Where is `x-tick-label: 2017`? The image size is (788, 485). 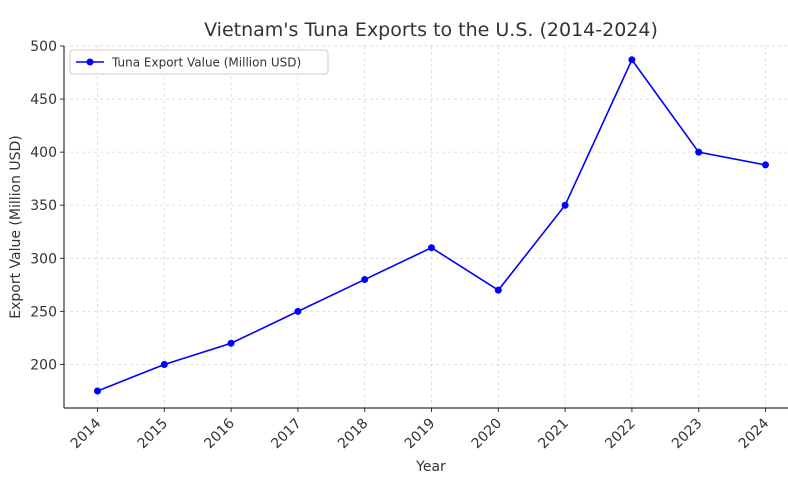 x-tick-label: 2017 is located at coordinates (286, 434).